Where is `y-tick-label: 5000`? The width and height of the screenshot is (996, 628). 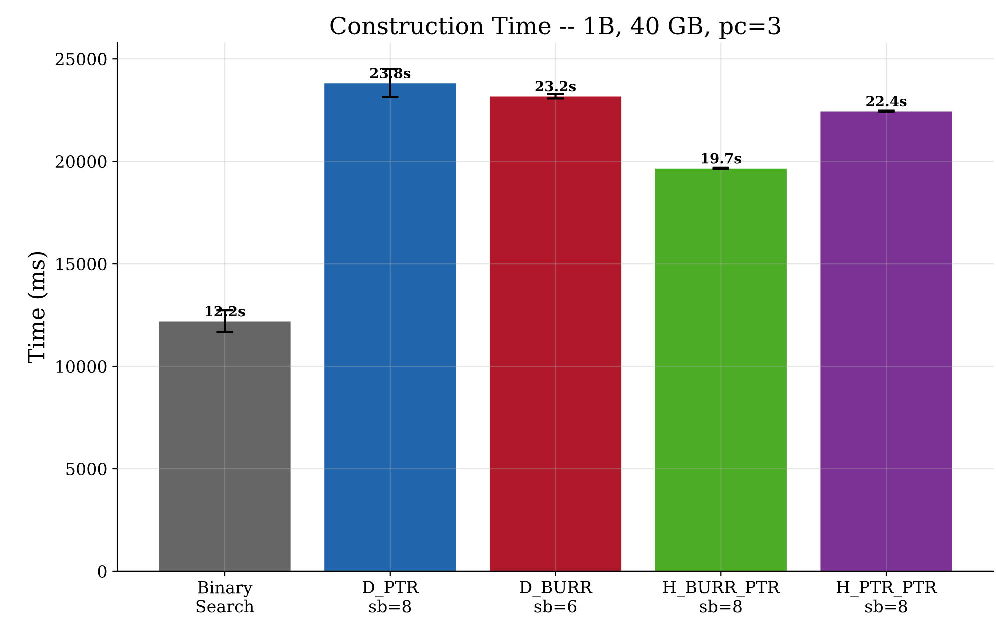 y-tick-label: 5000 is located at coordinates (86, 469).